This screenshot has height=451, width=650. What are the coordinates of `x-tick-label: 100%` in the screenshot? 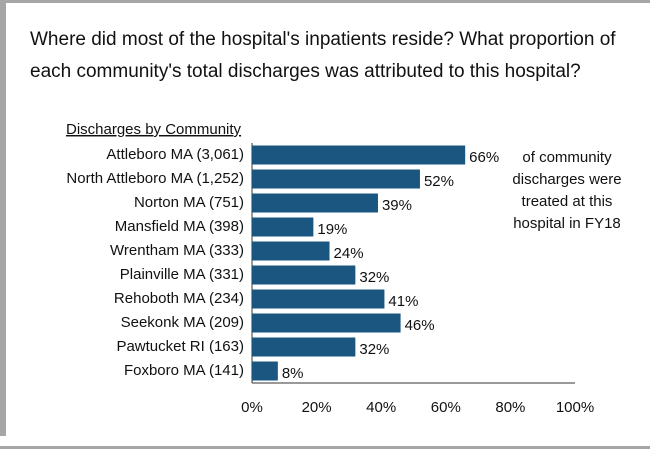 It's located at (575, 407).